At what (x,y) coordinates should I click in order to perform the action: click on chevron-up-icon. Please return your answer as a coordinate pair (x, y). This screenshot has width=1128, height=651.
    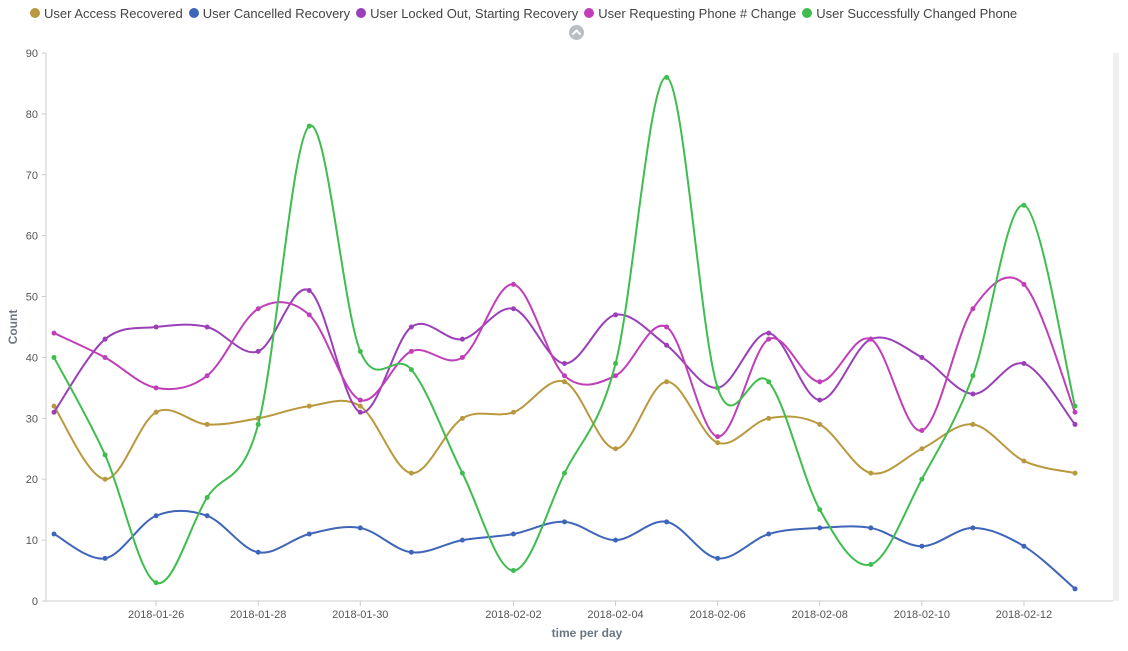
    Looking at the image, I should click on (576, 32).